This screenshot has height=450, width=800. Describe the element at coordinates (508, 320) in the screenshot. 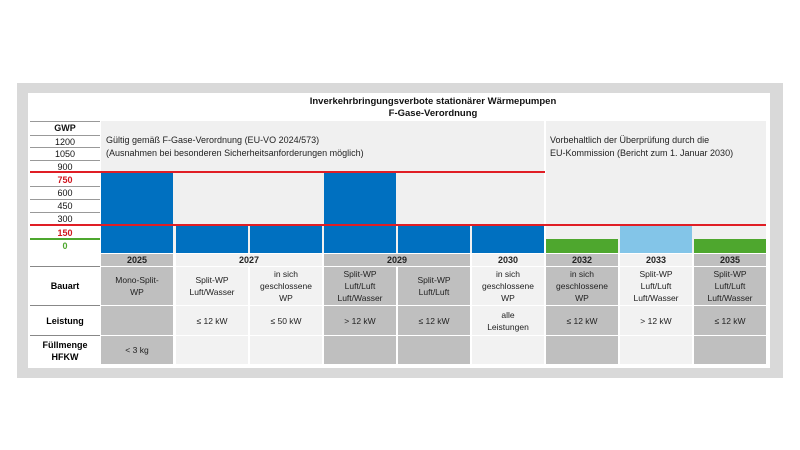

I see `cell-leistung: alle Leistungen` at that location.